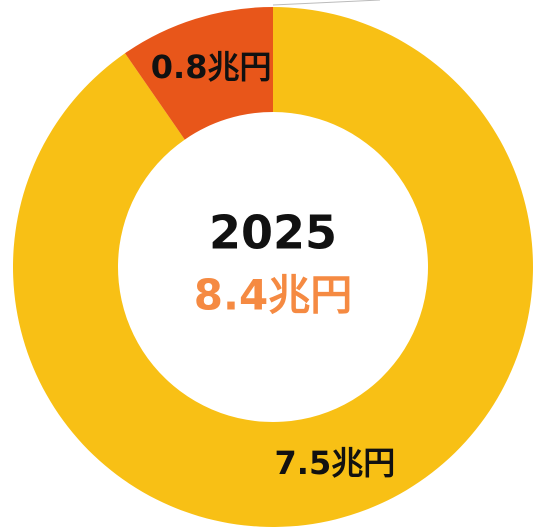  Describe the element at coordinates (335, 463) in the screenshot. I see `value-label: 7.5兆円` at that location.